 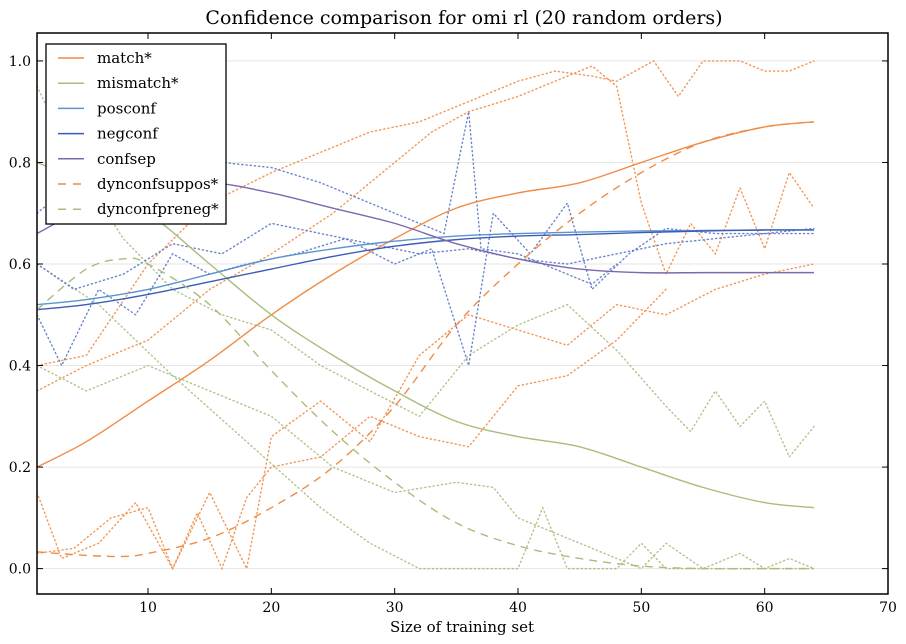 I want to click on legend-label: posconf, so click(x=127, y=108).